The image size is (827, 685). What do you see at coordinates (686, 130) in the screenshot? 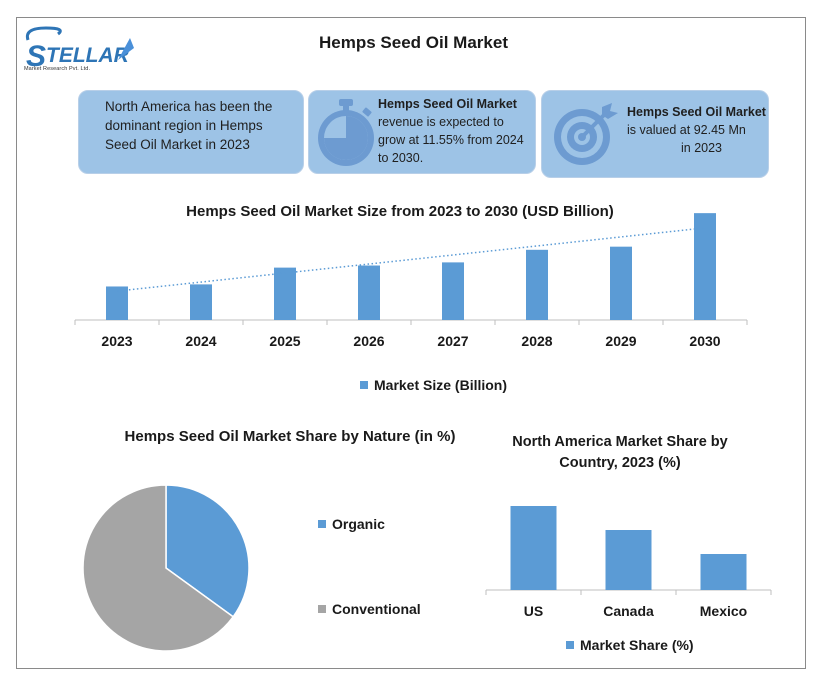
I see `value-card-line1: is valued at 92.45 Mn` at bounding box center [686, 130].